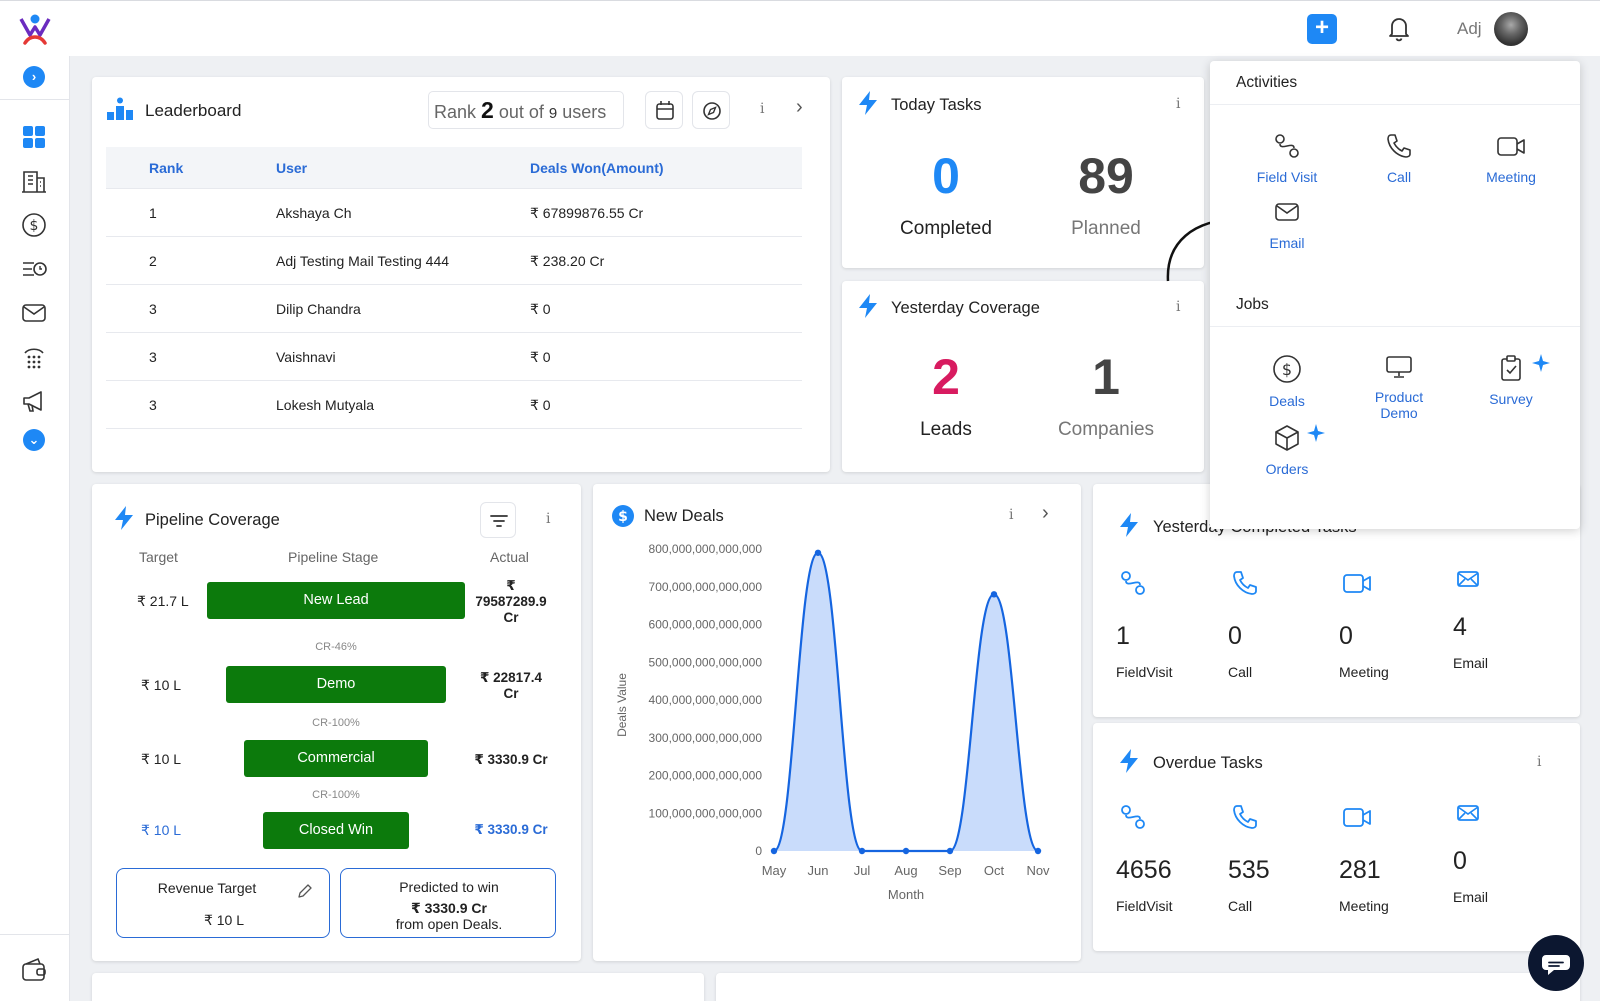 The width and height of the screenshot is (1600, 1001). Describe the element at coordinates (567, 261) in the screenshot. I see `amount-cell: ₹ 238.20 Cr` at that location.